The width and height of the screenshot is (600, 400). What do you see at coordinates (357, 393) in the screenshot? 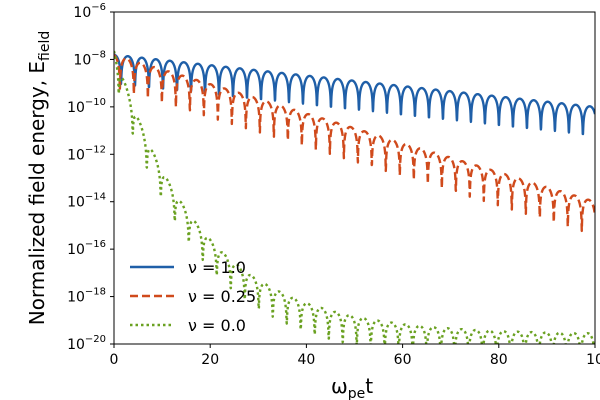
I see `x-axis-label-sub: pe` at bounding box center [357, 393].